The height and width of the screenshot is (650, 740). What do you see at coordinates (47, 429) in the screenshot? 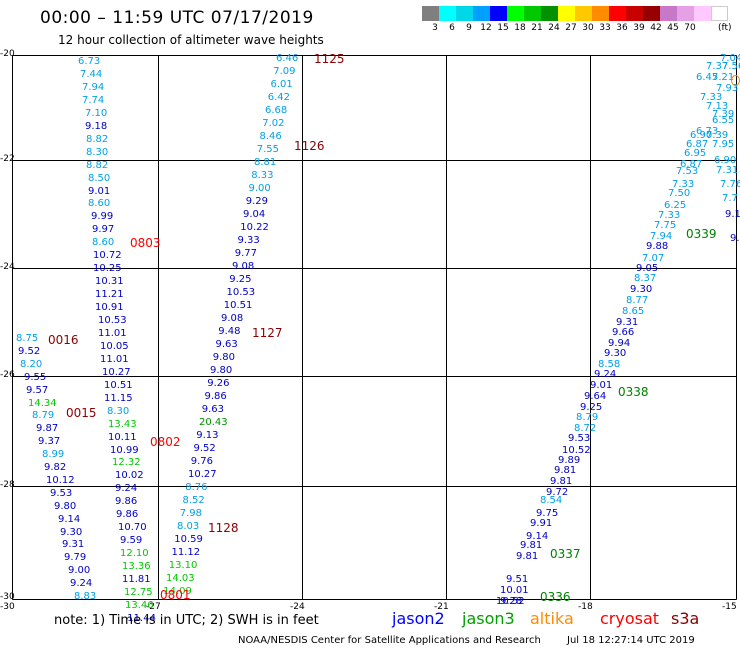
I see `wave-height-value: 9.87` at bounding box center [47, 429].